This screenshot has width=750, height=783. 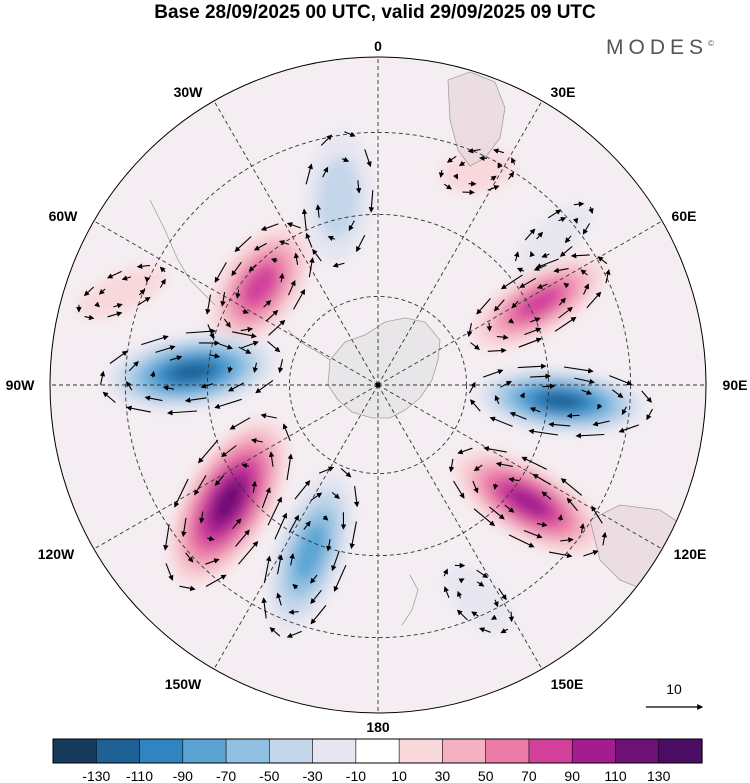 I want to click on negative-anomaly-90e, so click(x=561, y=401).